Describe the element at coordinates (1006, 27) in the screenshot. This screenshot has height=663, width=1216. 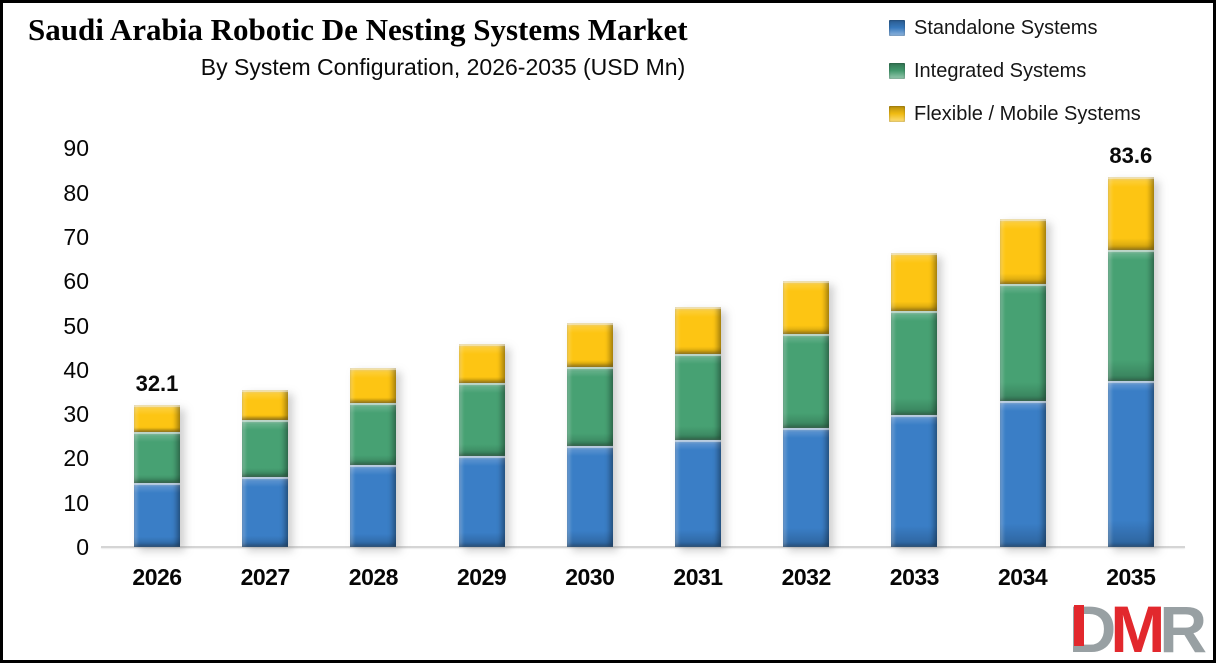
I see `legend-label: Standalone Systems` at that location.